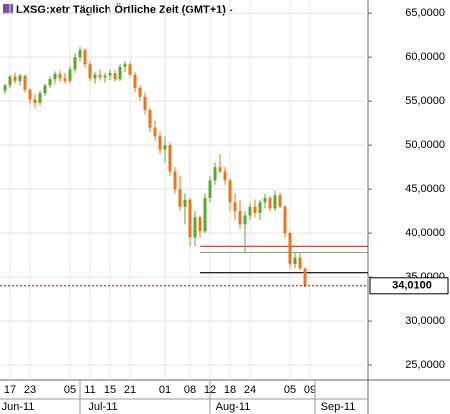 This screenshot has height=414, width=450. What do you see at coordinates (8, 9) in the screenshot?
I see `title-icon` at bounding box center [8, 9].